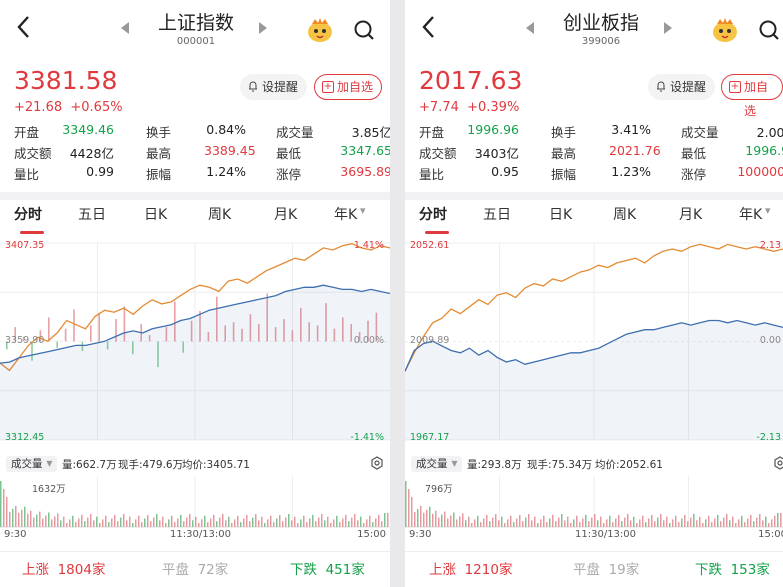  I want to click on volume-avg-price: 均价:3405.71, so click(216, 465).